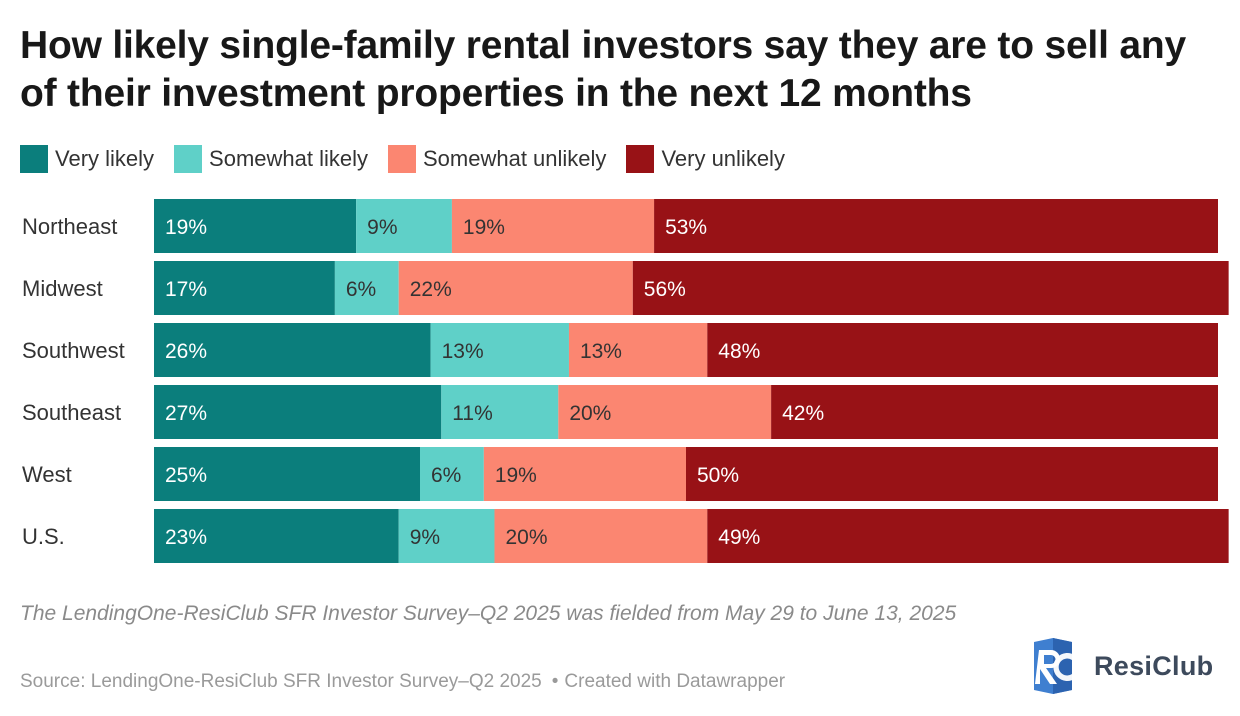 The width and height of the screenshot is (1240, 716). I want to click on category-label: Southwest, so click(73, 350).